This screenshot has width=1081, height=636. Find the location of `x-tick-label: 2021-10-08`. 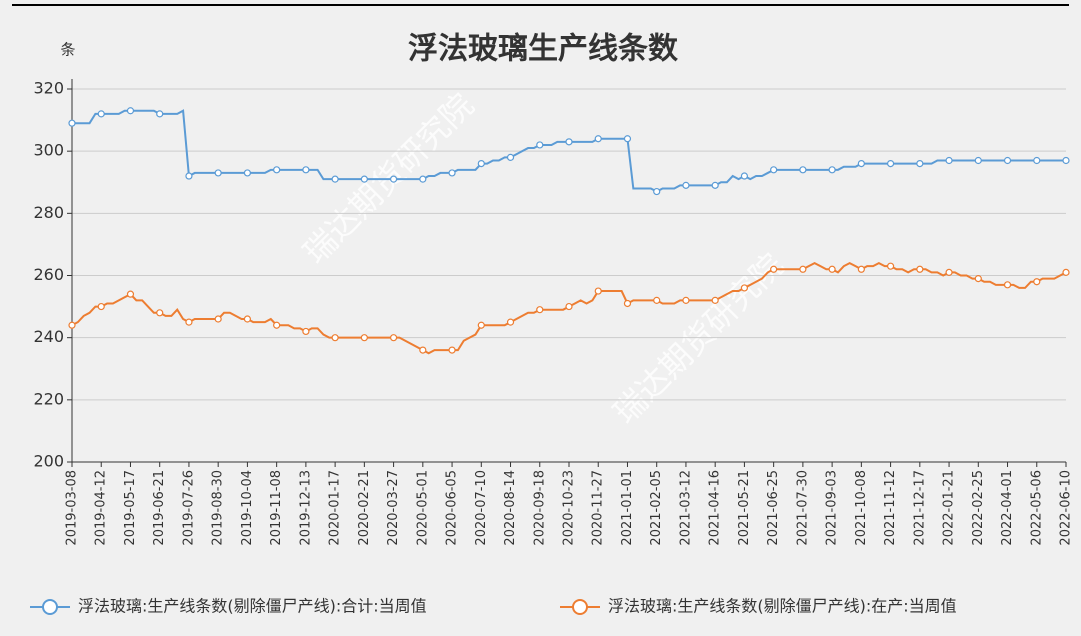

x-tick-label: 2021-10-08 is located at coordinates (861, 508).